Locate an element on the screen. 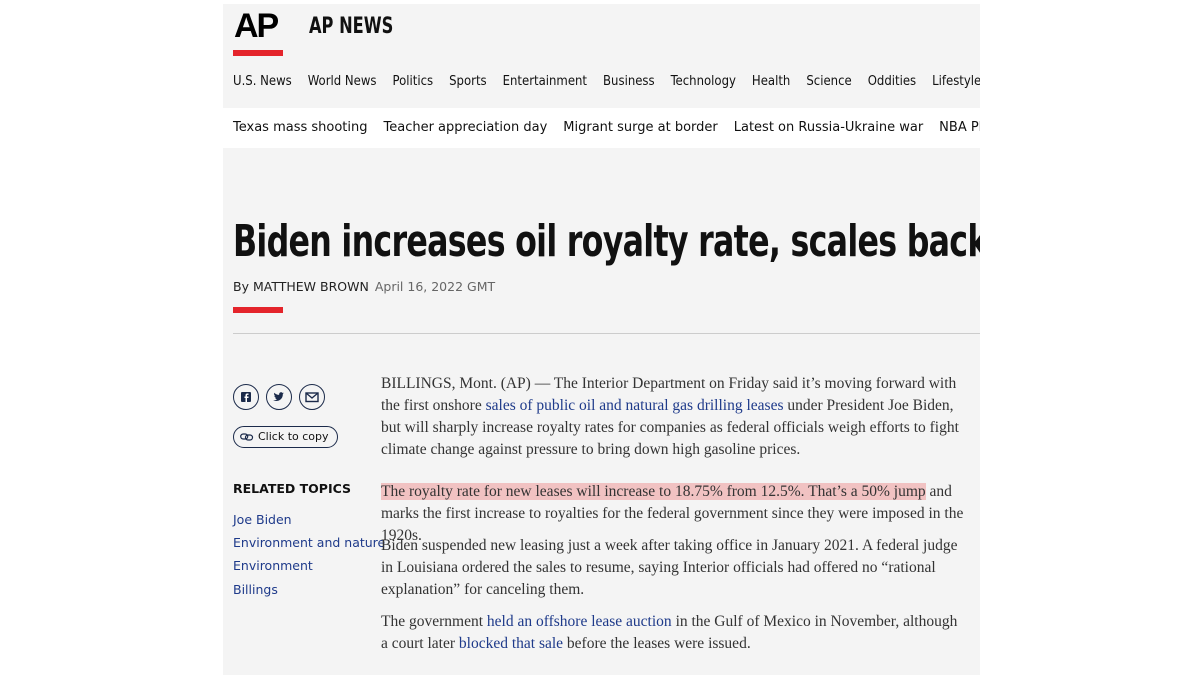 The width and height of the screenshot is (1200, 675). related-topic: Billings is located at coordinates (255, 589).